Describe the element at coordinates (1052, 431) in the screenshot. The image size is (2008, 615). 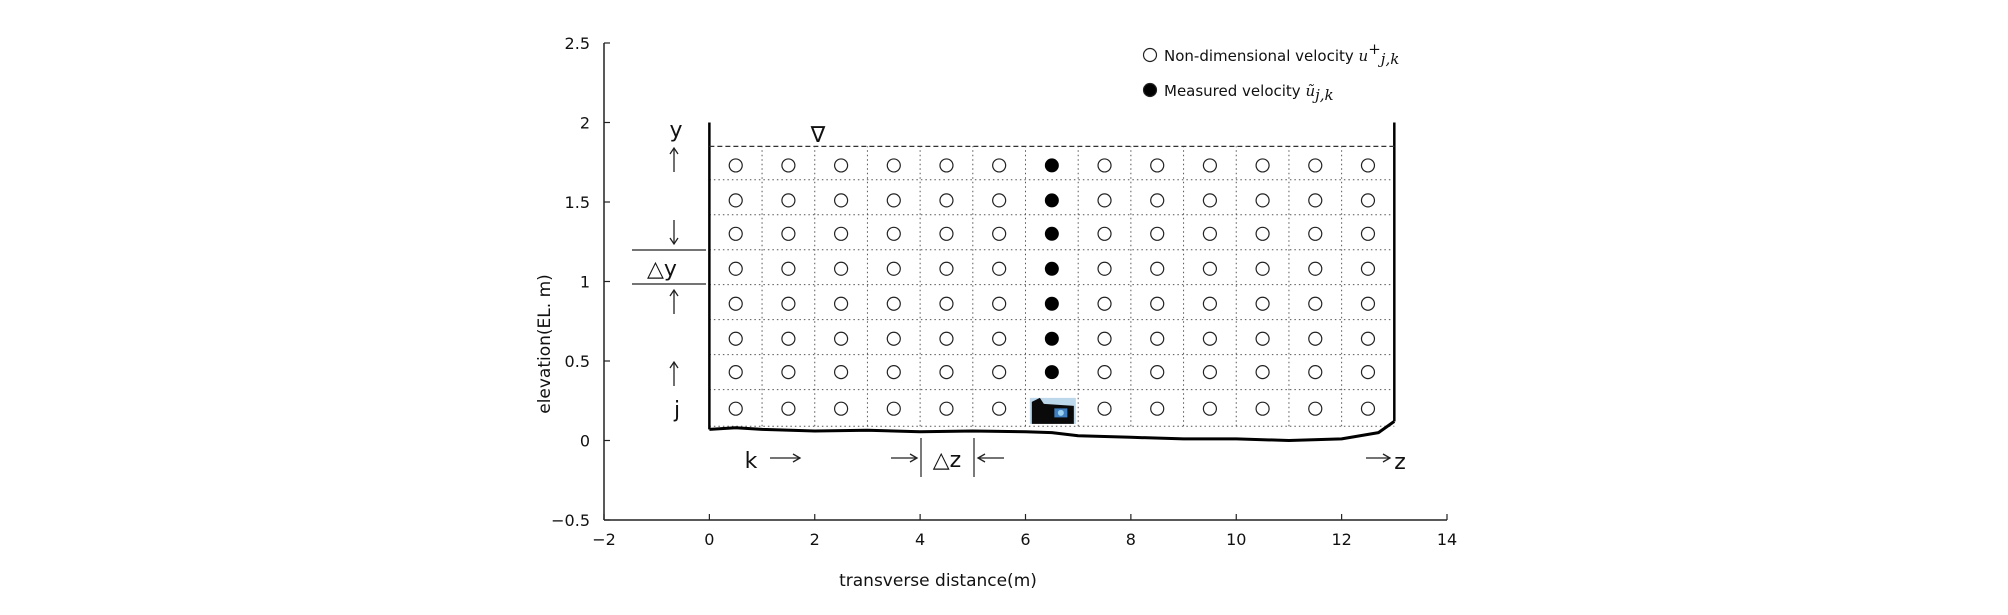
I see `bed-profile` at that location.